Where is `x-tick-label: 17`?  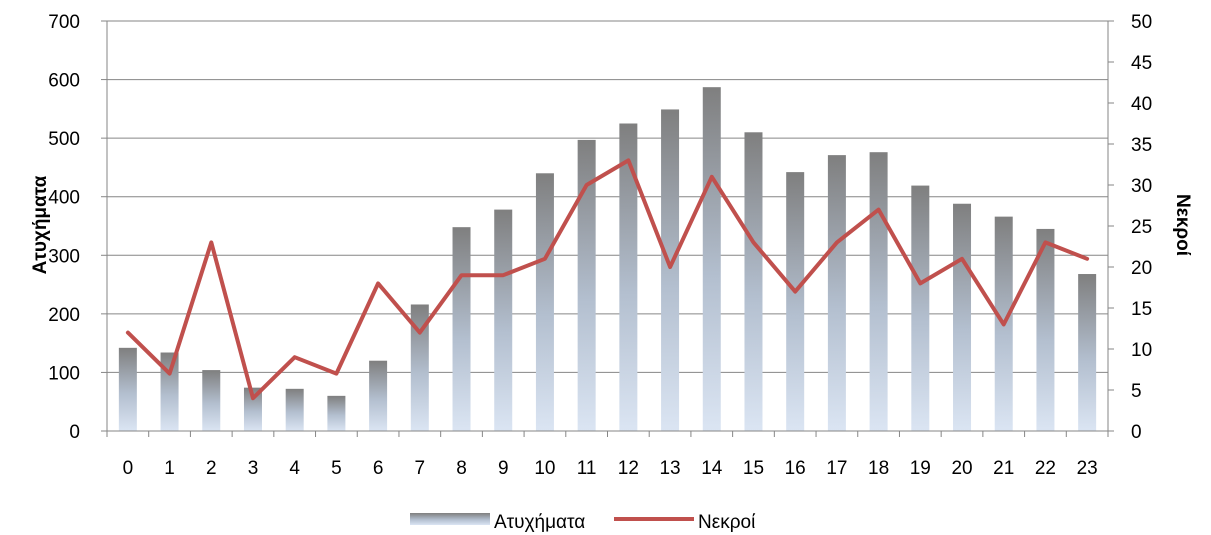 x-tick-label: 17 is located at coordinates (836, 468).